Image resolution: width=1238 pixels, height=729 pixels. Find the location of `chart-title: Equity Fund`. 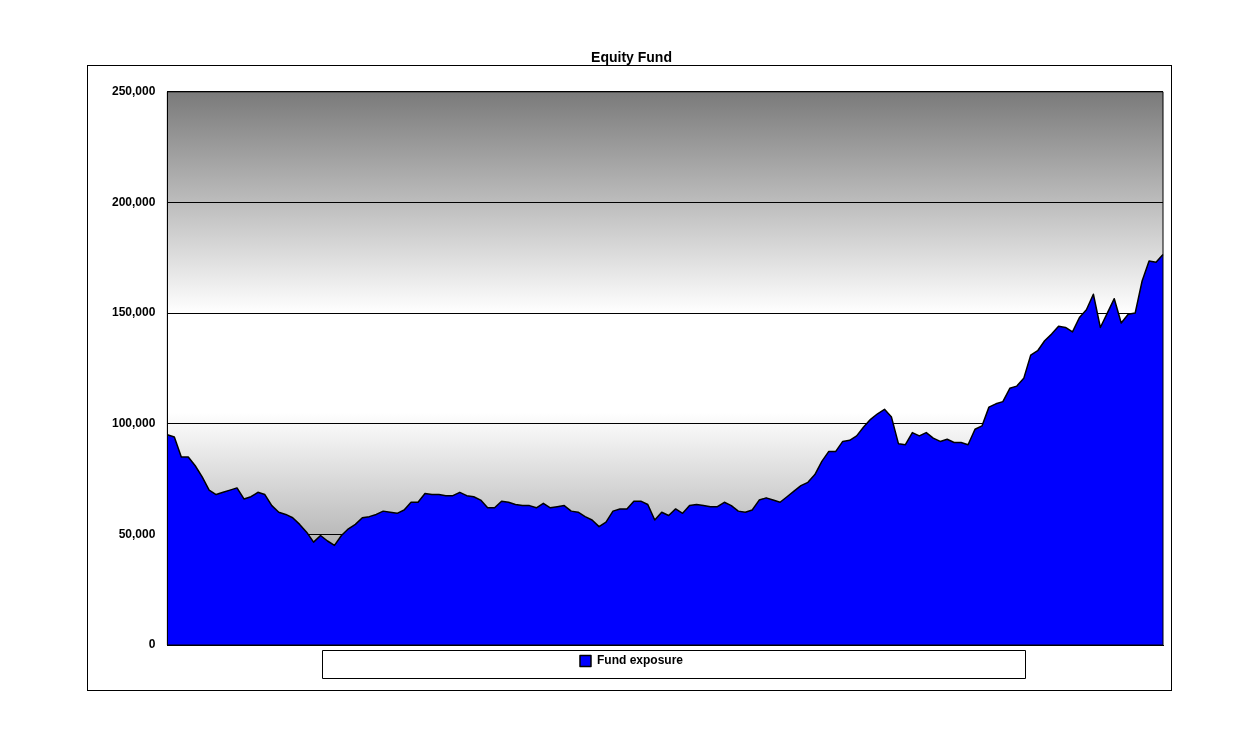

chart-title: Equity Fund is located at coordinates (631, 57).